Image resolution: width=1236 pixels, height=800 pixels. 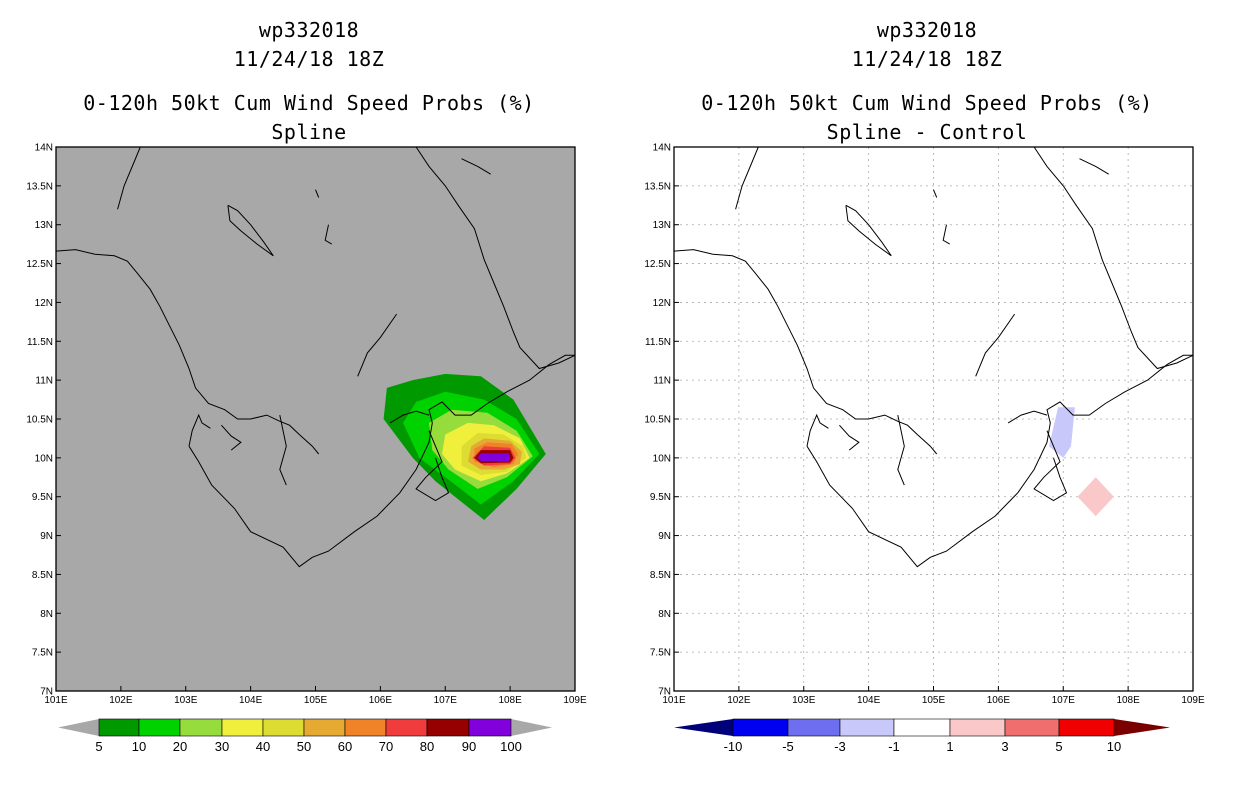 I want to click on colorbar-label: 30, so click(x=222, y=746).